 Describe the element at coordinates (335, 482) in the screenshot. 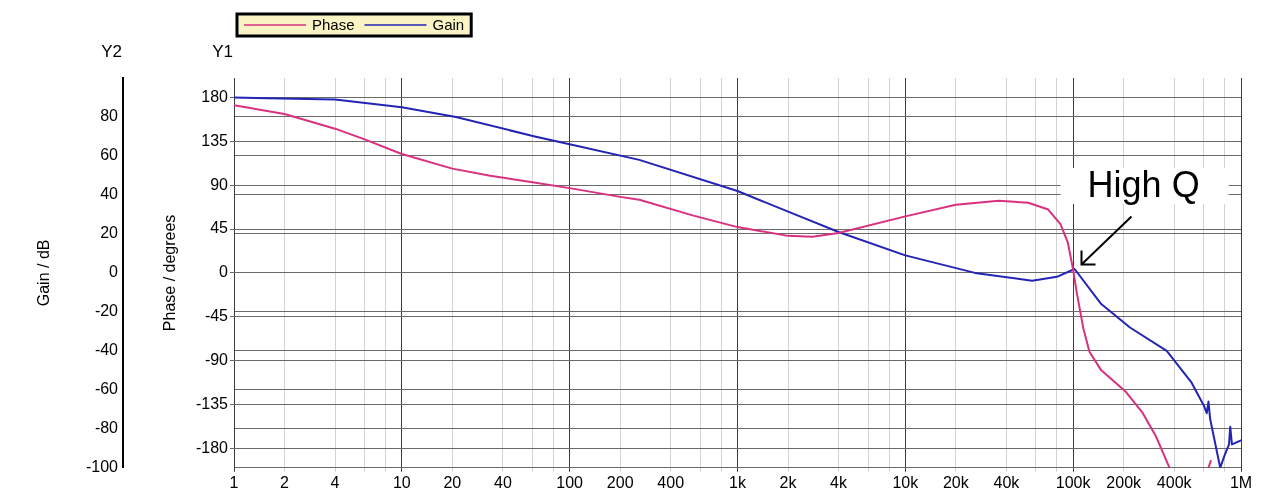

I see `x-tick-label: 4` at that location.